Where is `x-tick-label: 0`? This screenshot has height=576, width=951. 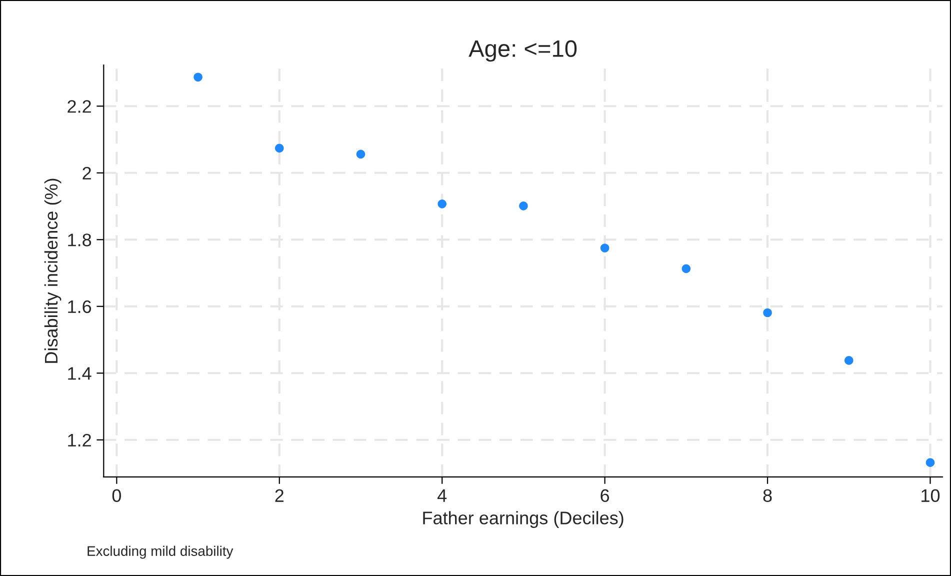 x-tick-label: 0 is located at coordinates (116, 495).